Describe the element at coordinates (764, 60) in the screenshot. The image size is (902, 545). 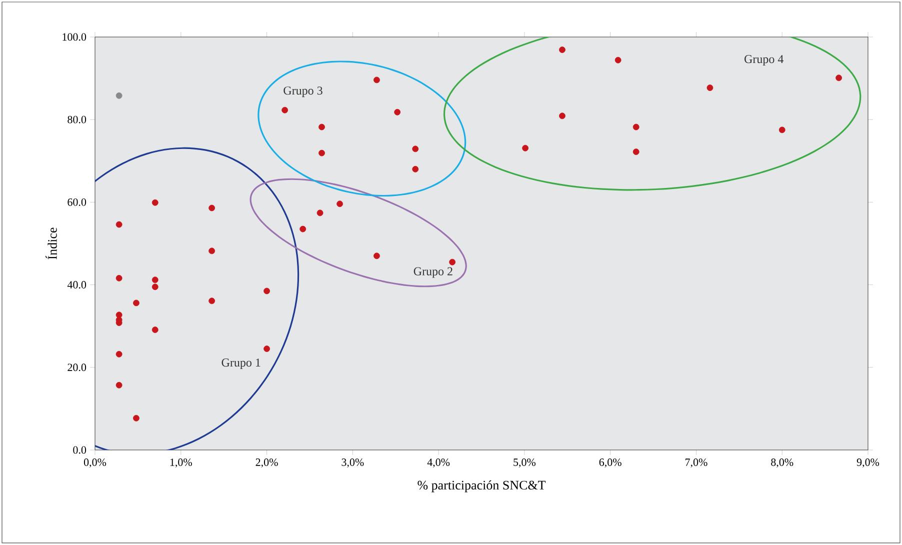
I see `annotation: Grupo 4` at that location.